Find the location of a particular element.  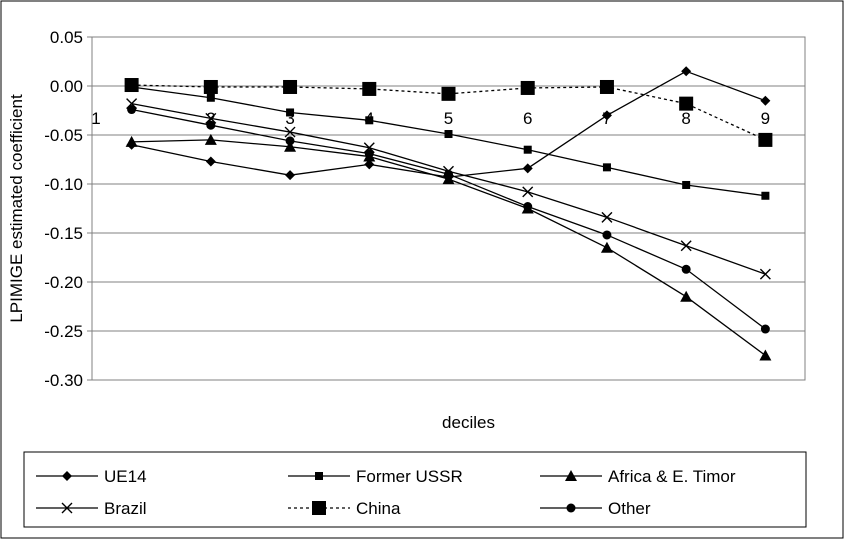

y-tick-label: -0.10 is located at coordinates (63, 184).